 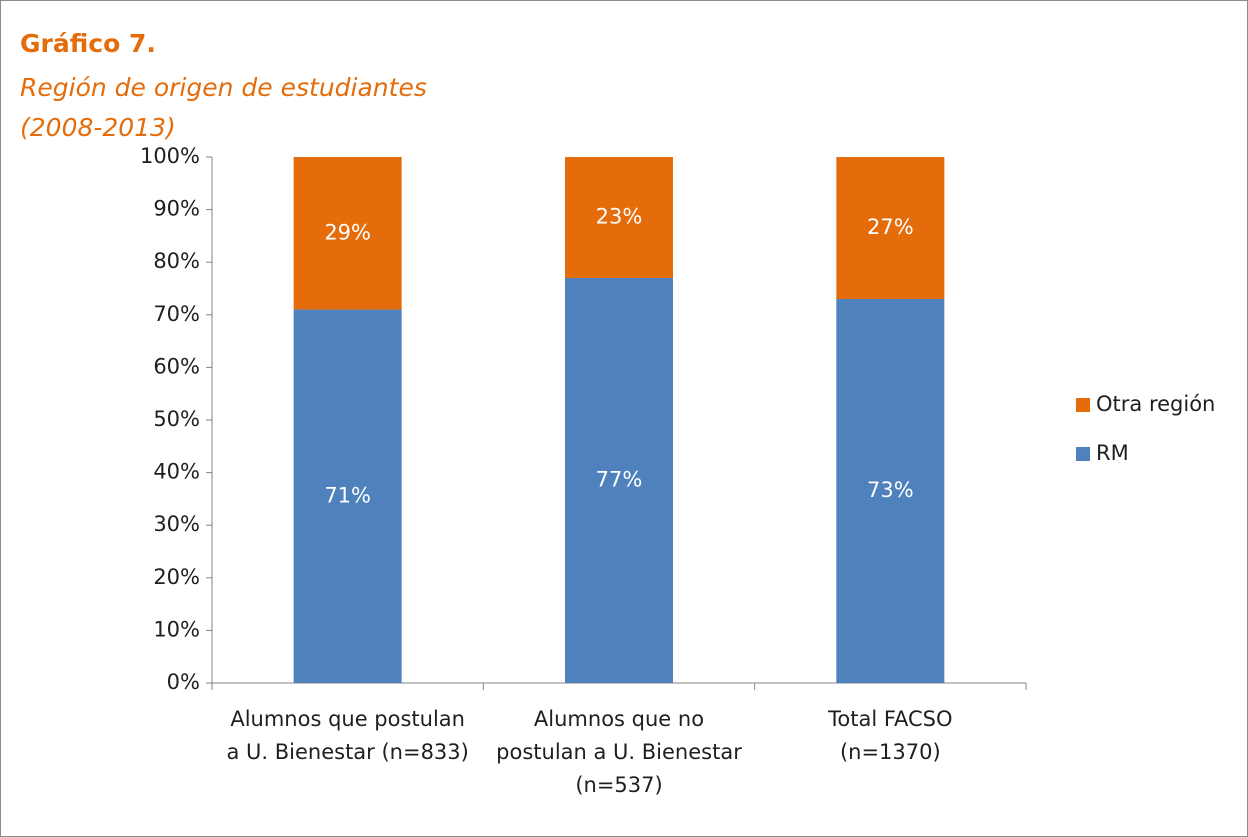 I want to click on data-label: 71%, so click(x=347, y=495).